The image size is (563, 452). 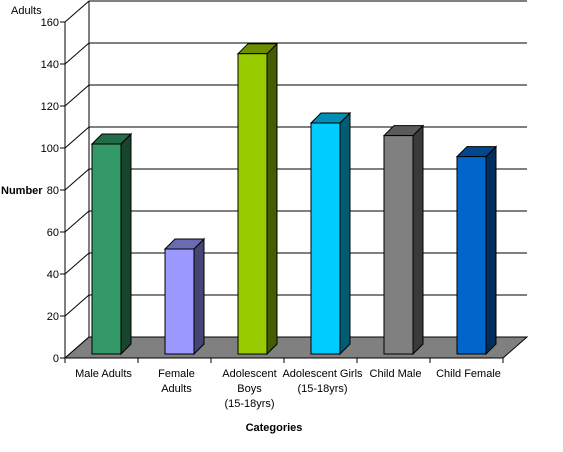 I want to click on y-tick-label: 120, so click(x=50, y=107).